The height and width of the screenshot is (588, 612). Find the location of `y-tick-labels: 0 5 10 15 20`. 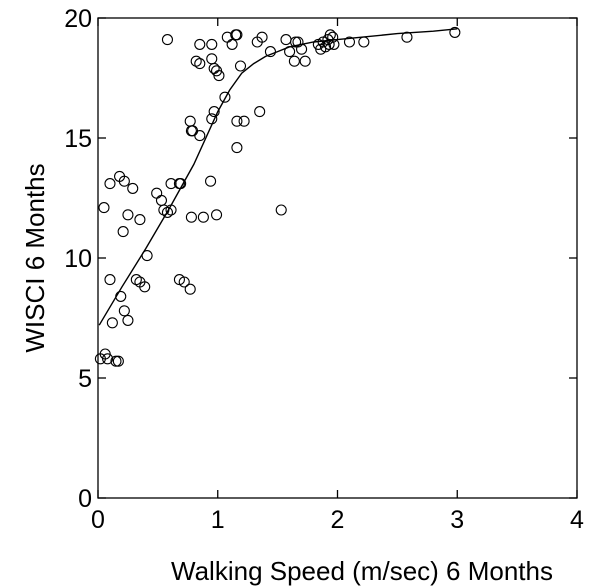

y-tick-labels: 0 5 10 15 20 is located at coordinates (78, 259).